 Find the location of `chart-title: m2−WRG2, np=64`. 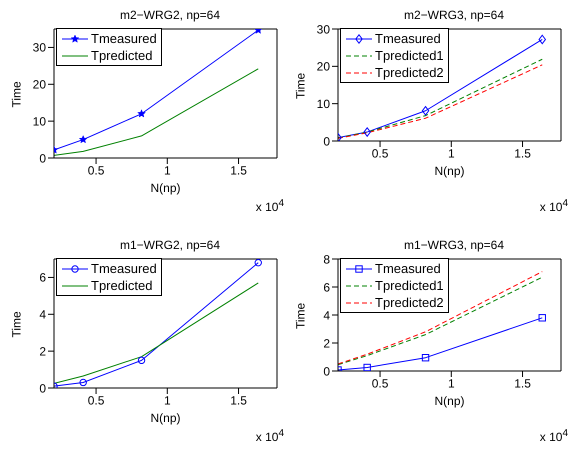

chart-title: m2−WRG2, np=64 is located at coordinates (170, 16).